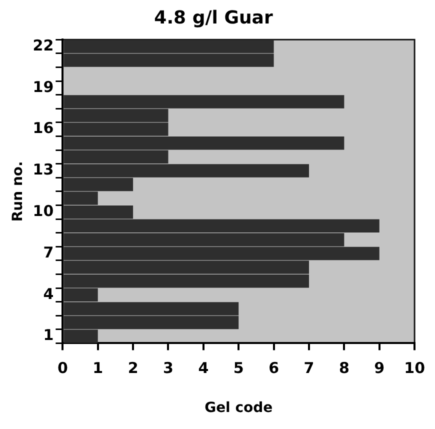 This screenshot has width=435, height=429. What do you see at coordinates (414, 368) in the screenshot?
I see `x-tick-label: 10` at bounding box center [414, 368].